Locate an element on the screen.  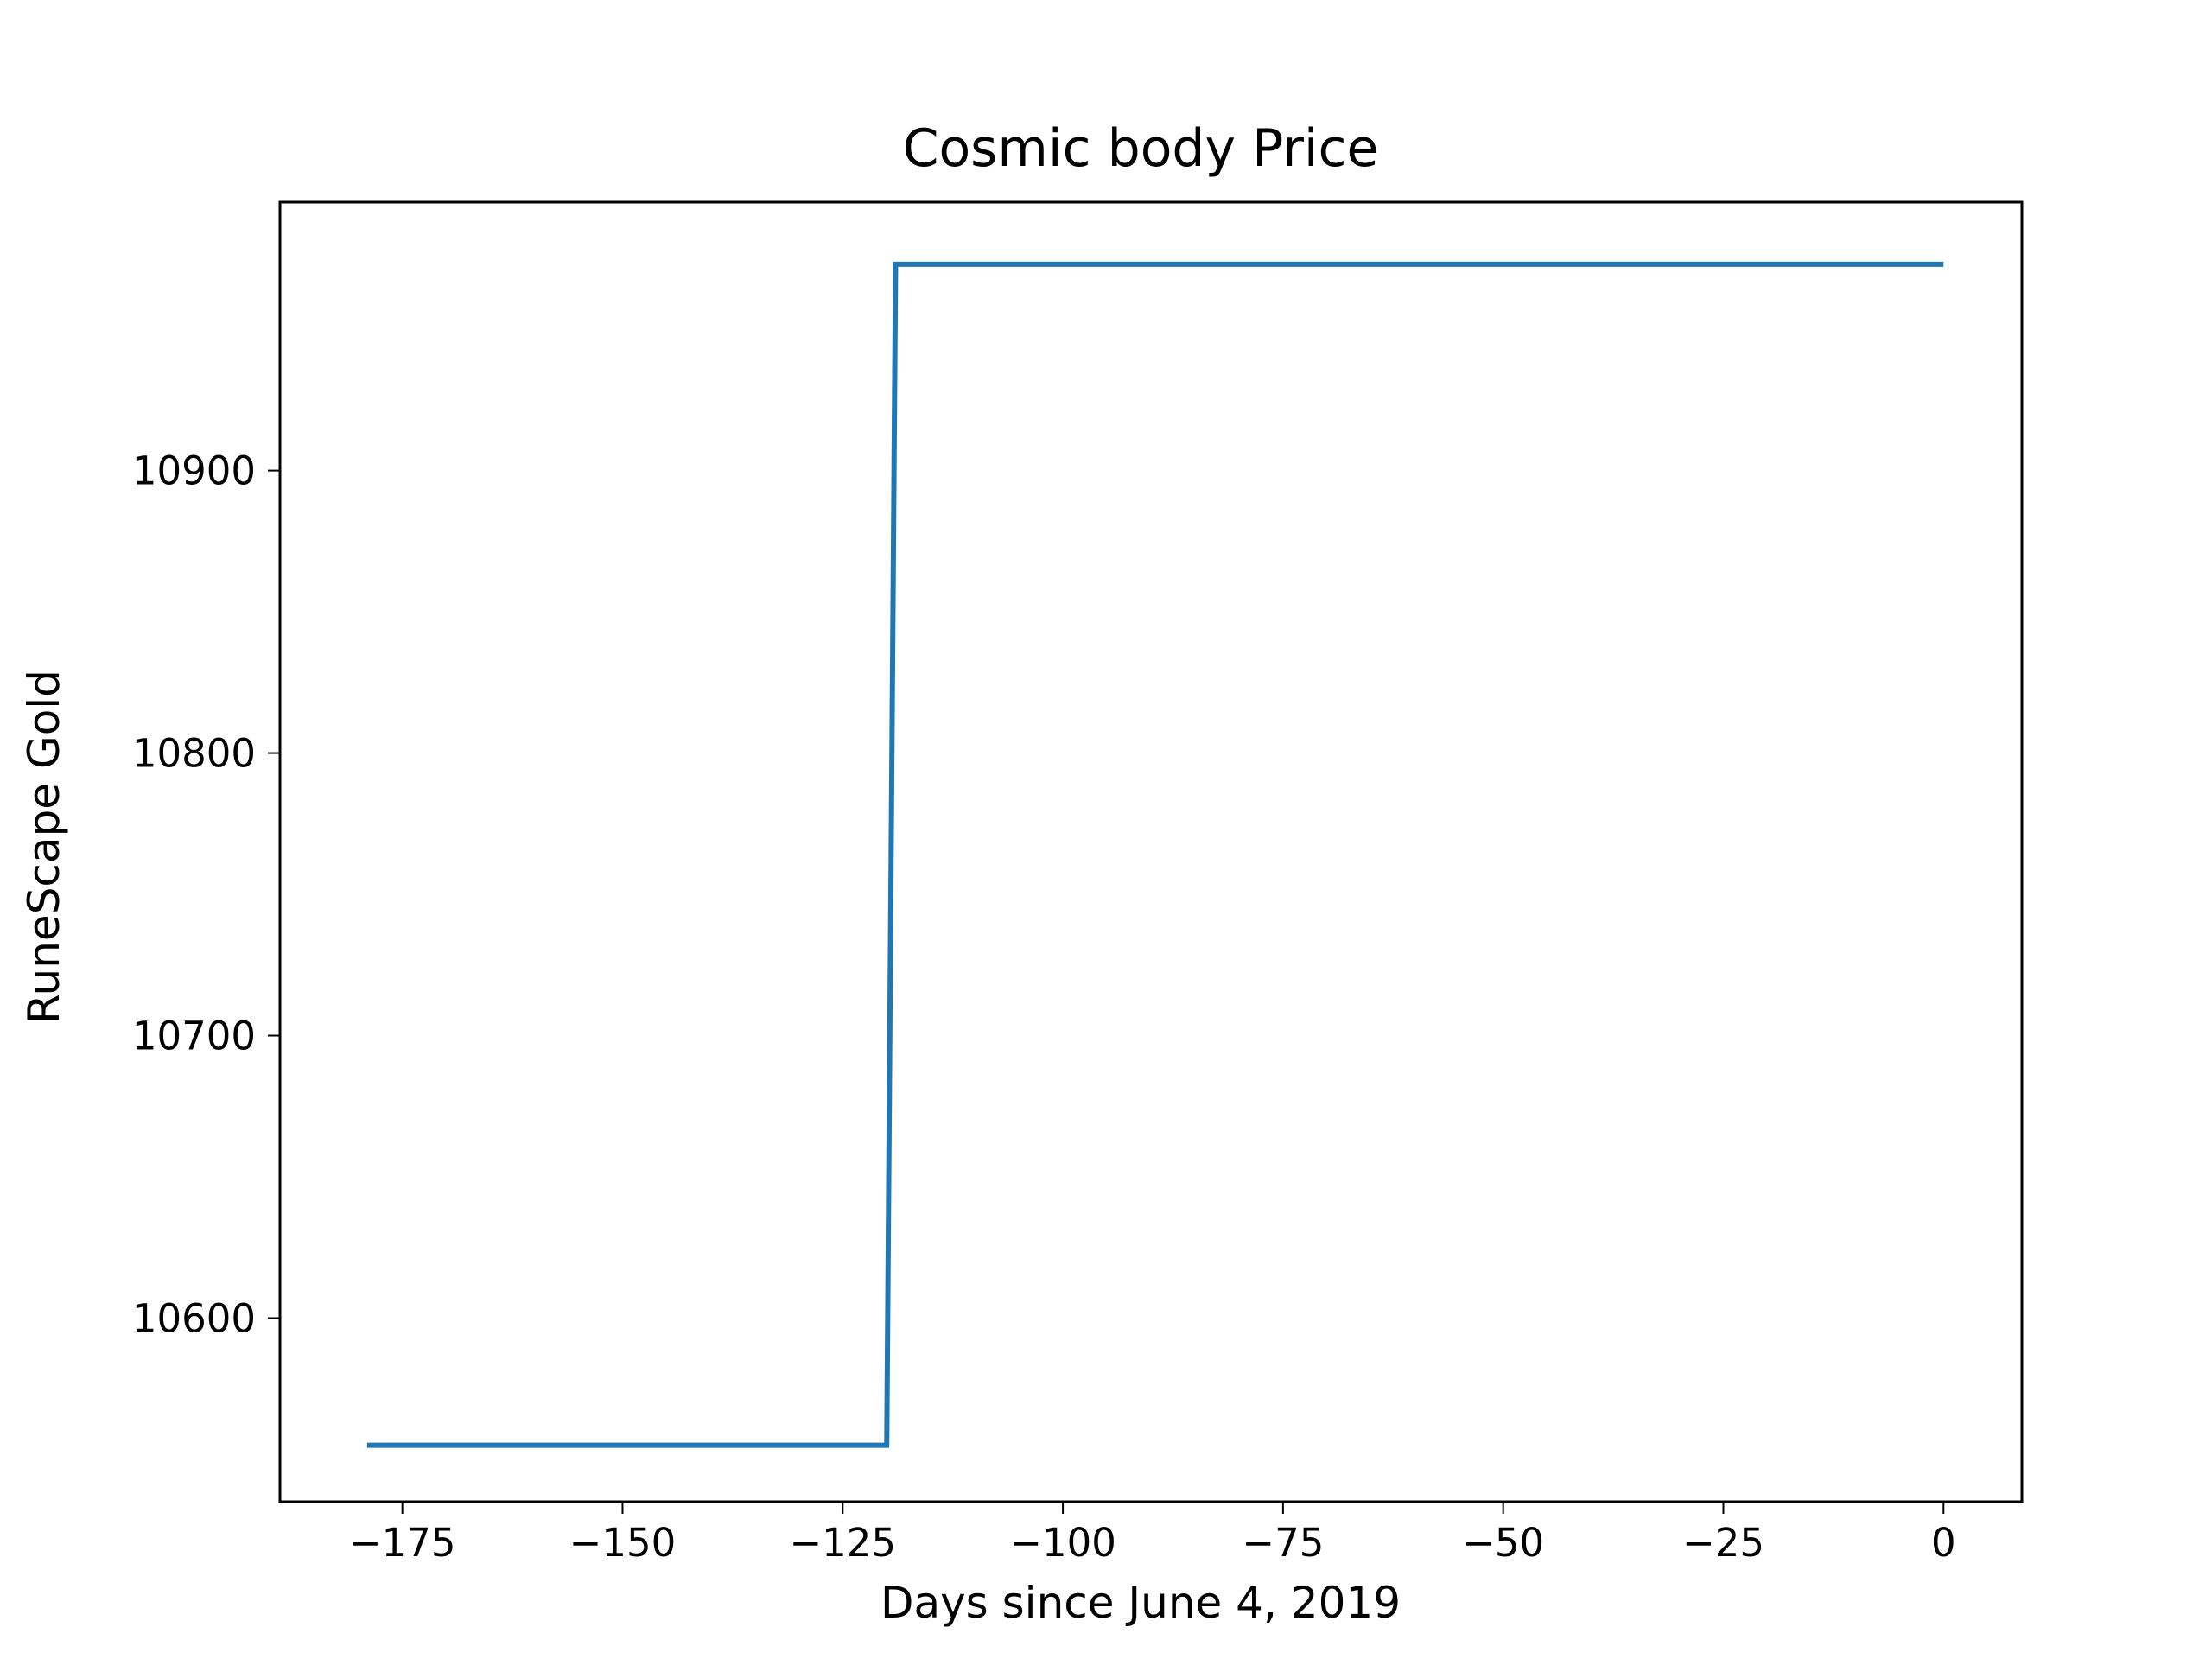
x-tick-label: −100 is located at coordinates (1062, 1543).